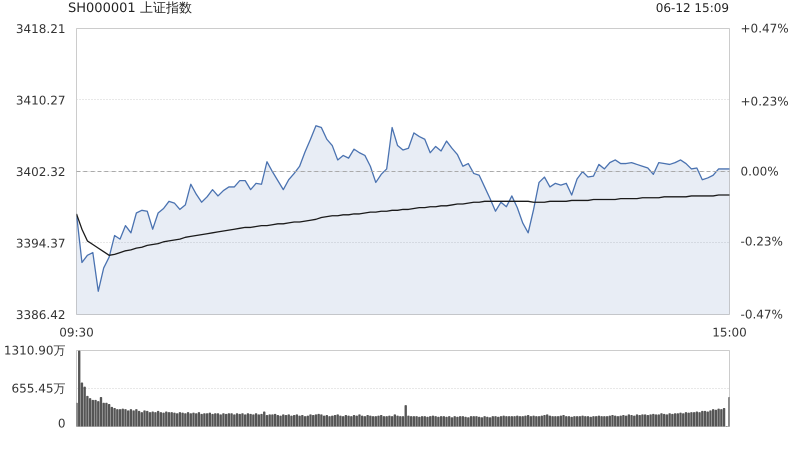 Image resolution: width=800 pixels, height=450 pixels. I want to click on y2-tick-label: +0.23%, so click(764, 101).